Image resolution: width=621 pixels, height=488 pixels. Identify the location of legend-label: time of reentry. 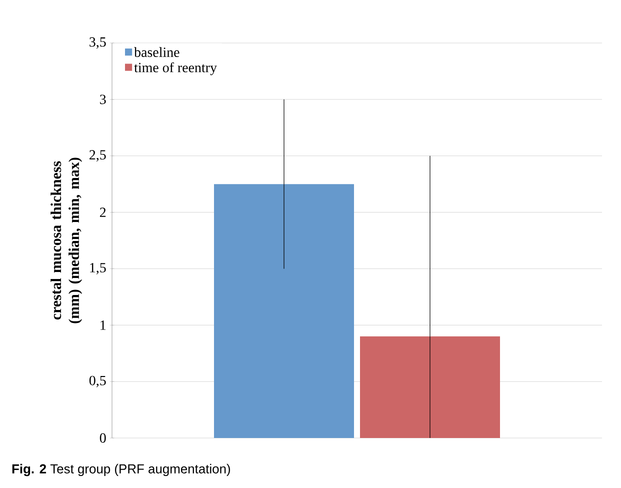
(175, 69).